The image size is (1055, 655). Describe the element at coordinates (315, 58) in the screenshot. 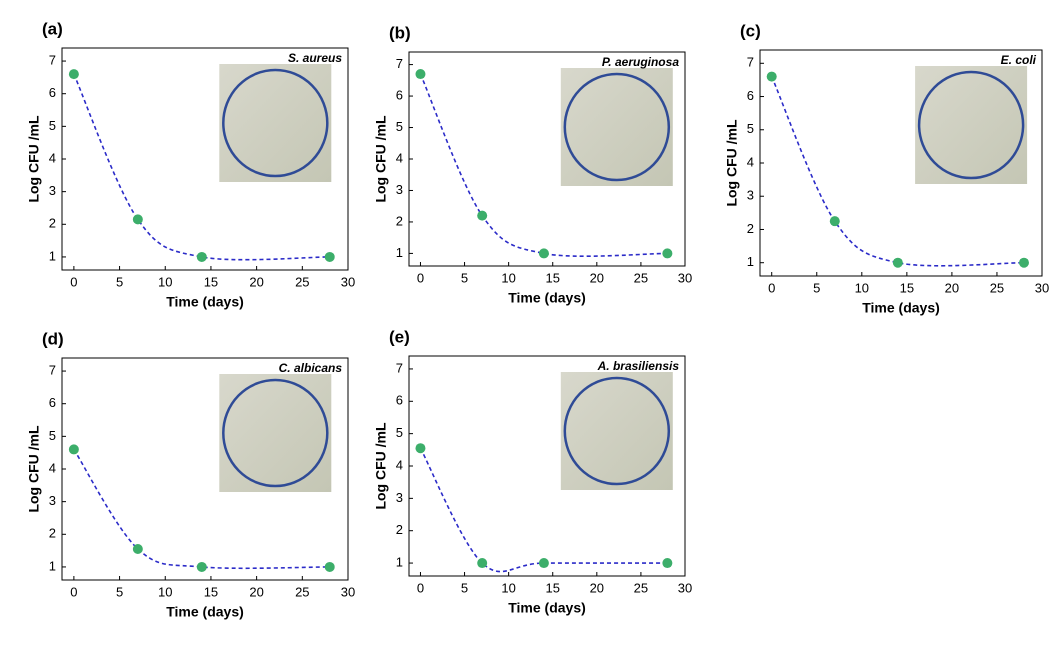

I see `chart-title: S. aureus` at that location.